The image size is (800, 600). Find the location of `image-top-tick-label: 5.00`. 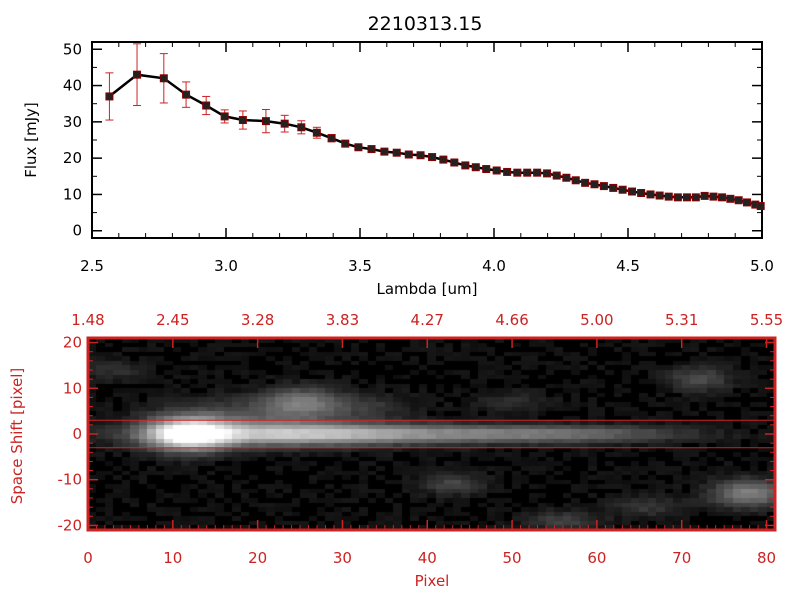

image-top-tick-label: 5.00 is located at coordinates (596, 320).